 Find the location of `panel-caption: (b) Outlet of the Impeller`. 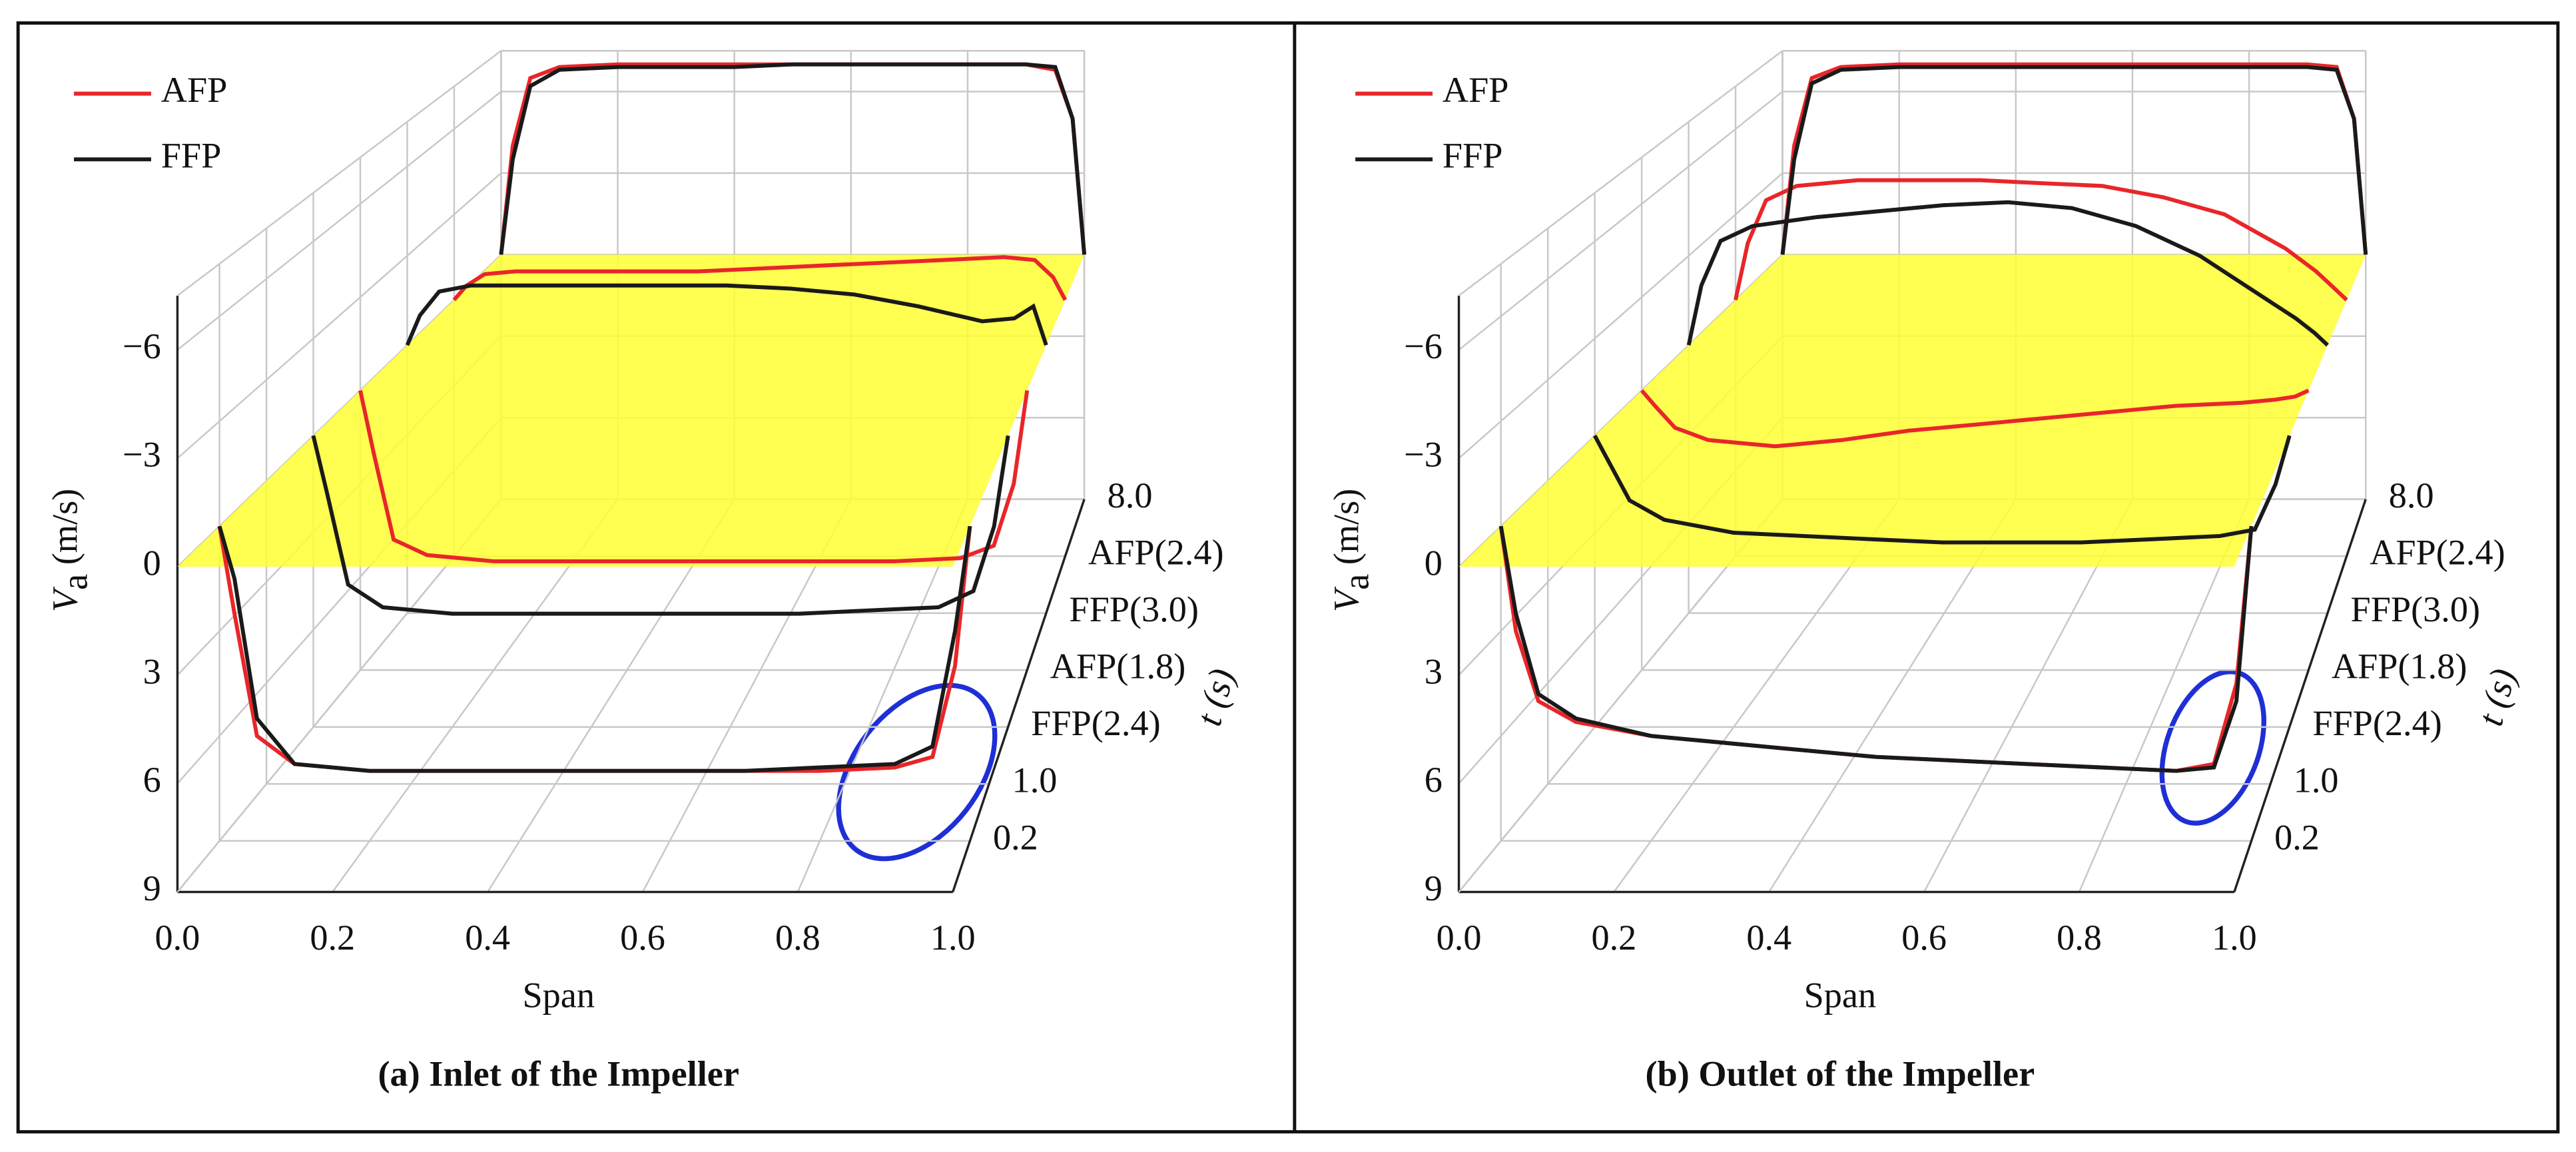

panel-caption: (b) Outlet of the Impeller is located at coordinates (1840, 1074).